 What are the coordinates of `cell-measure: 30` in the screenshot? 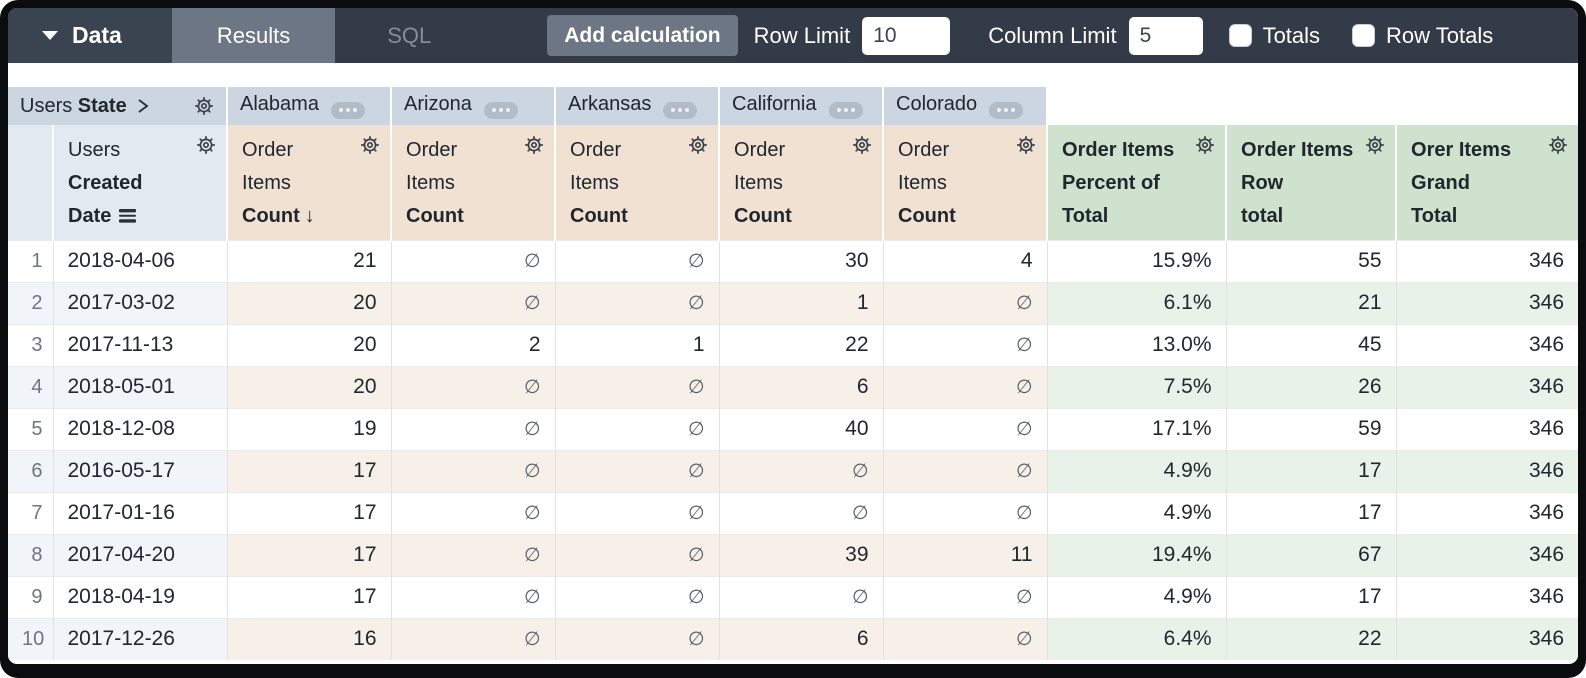 It's located at (801, 260).